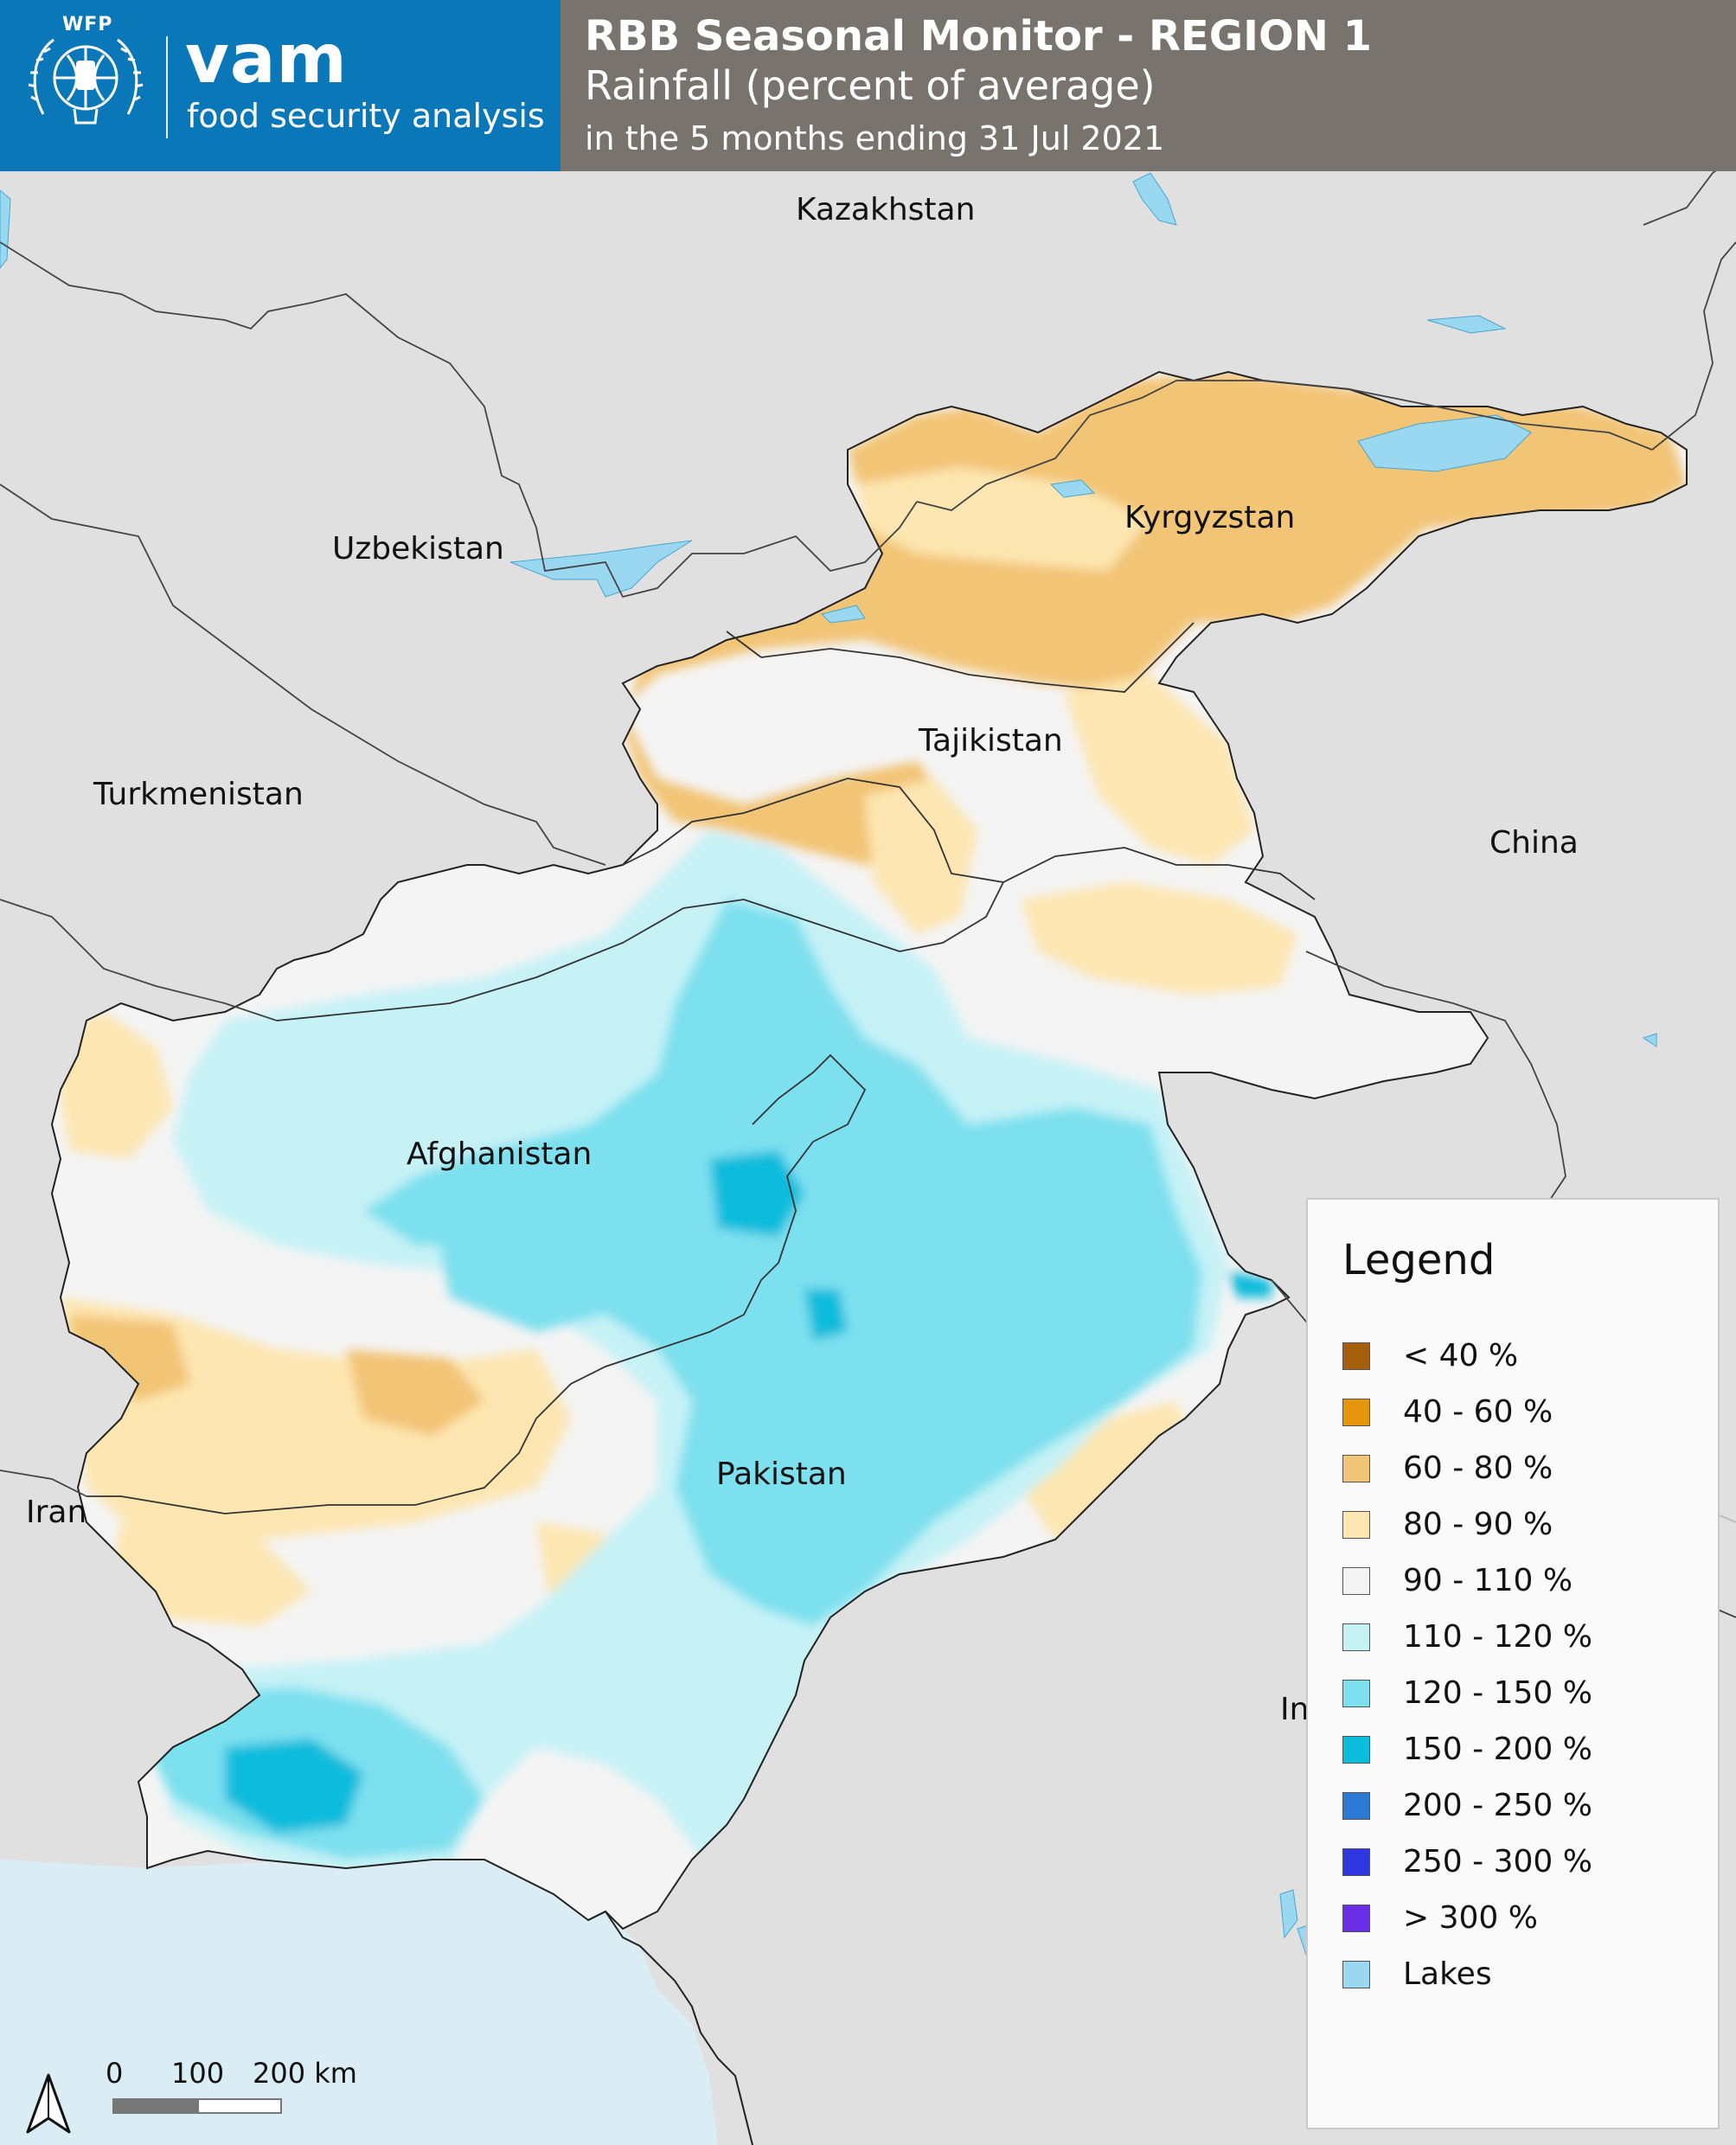 This screenshot has width=1736, height=2145. What do you see at coordinates (1478, 1468) in the screenshot?
I see `legend-label: 60 - 80 %` at bounding box center [1478, 1468].